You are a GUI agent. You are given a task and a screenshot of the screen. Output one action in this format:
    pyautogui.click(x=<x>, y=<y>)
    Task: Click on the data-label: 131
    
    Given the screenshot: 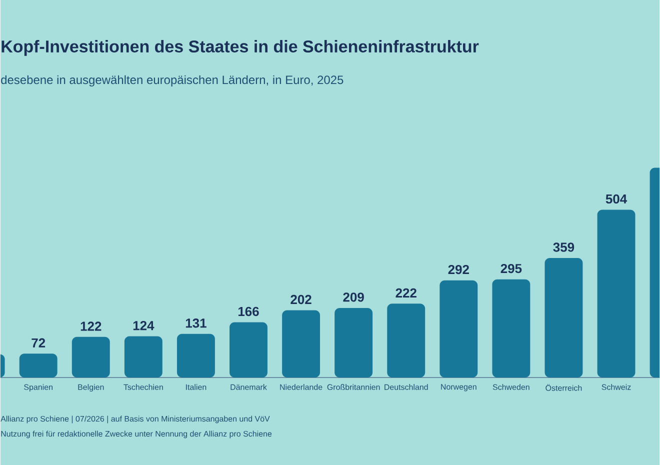 What is the action you would take?
    pyautogui.click(x=196, y=323)
    